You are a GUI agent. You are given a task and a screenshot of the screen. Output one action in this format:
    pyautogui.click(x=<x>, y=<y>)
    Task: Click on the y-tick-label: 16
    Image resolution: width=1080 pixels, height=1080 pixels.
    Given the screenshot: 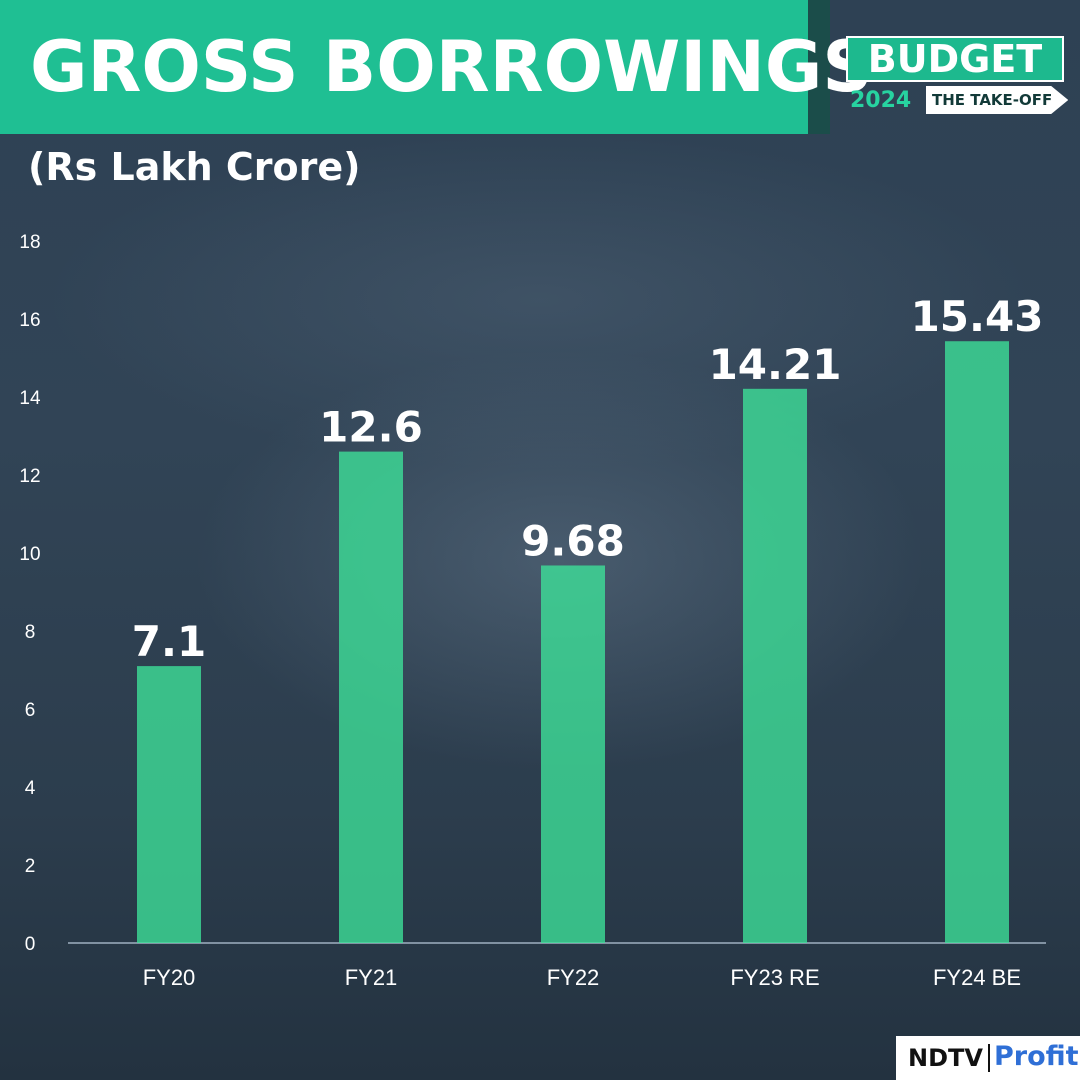 What is the action you would take?
    pyautogui.click(x=29, y=320)
    